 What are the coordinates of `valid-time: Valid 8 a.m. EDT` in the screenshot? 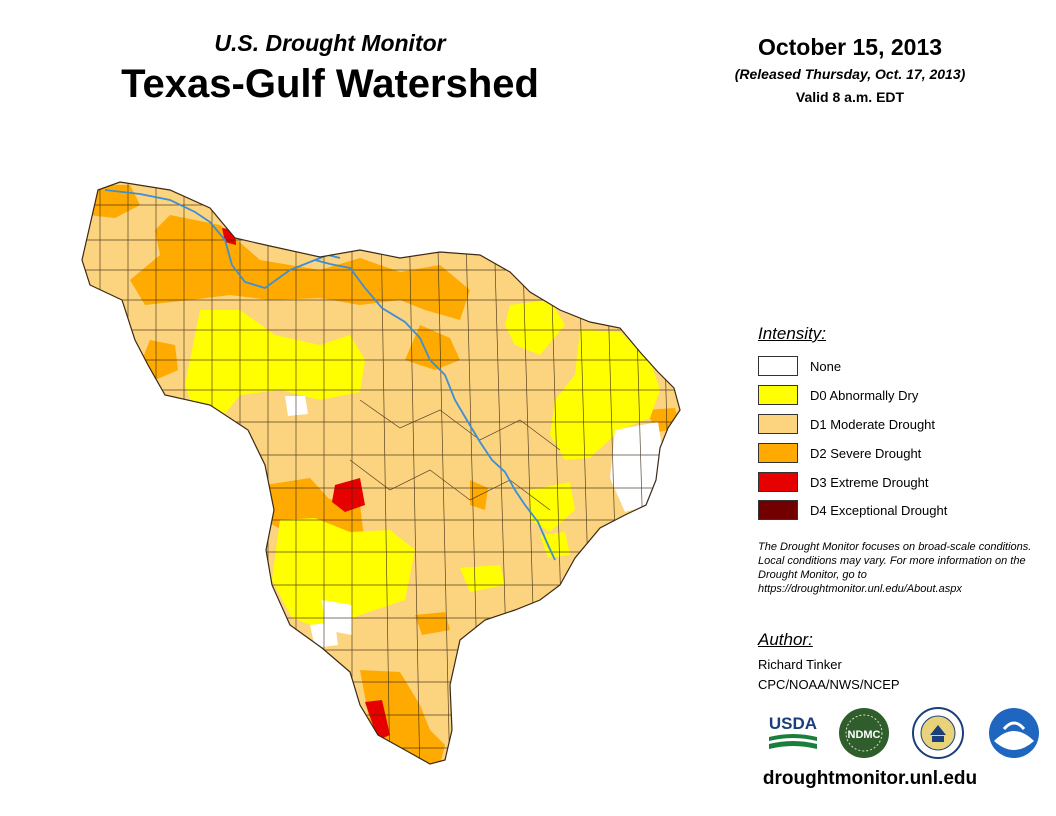 It's located at (850, 97).